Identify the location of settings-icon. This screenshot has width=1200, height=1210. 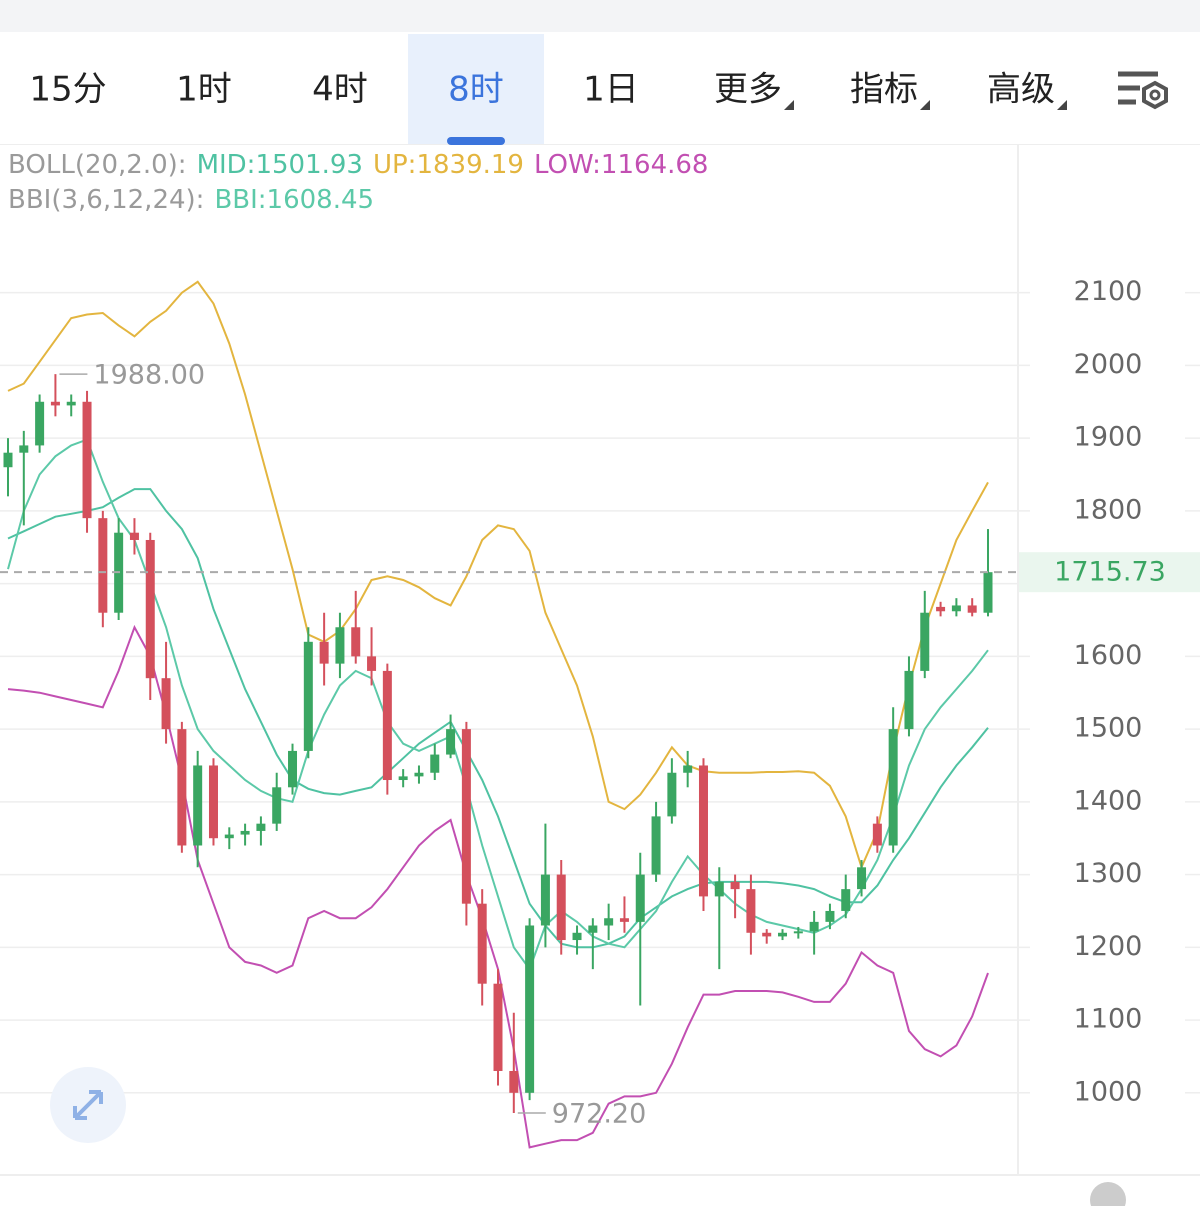
(1143, 90).